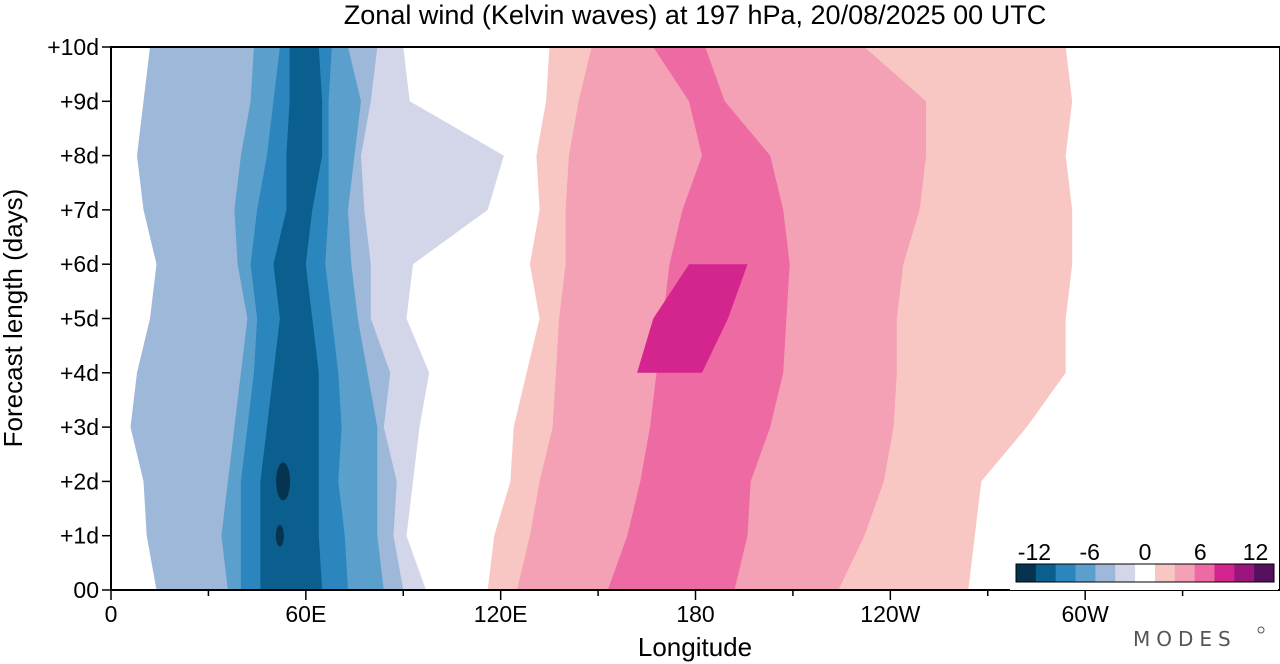 The image size is (1280, 664). What do you see at coordinates (644, 608) in the screenshot?
I see `x-axis: 0 60E 120E 180 120W 60W` at bounding box center [644, 608].